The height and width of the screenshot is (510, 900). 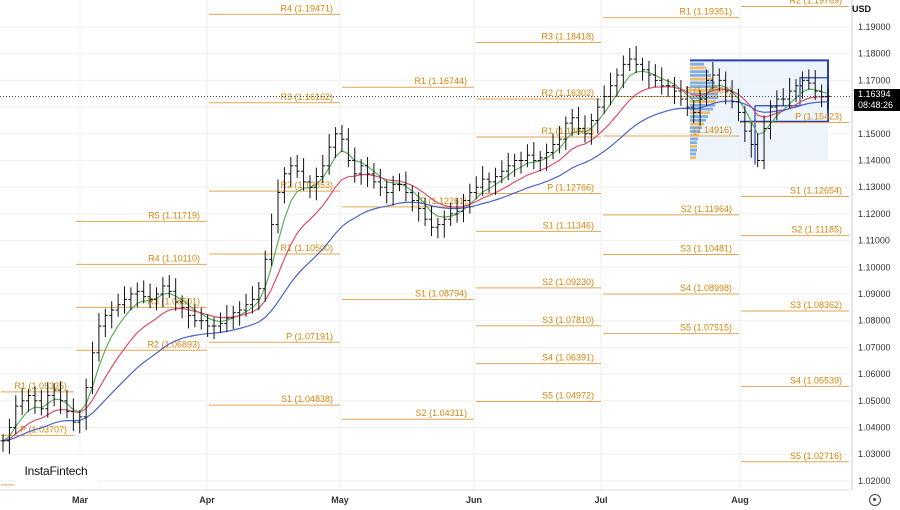 I want to click on pivot-label: S3 (1.07810), so click(x=568, y=320).